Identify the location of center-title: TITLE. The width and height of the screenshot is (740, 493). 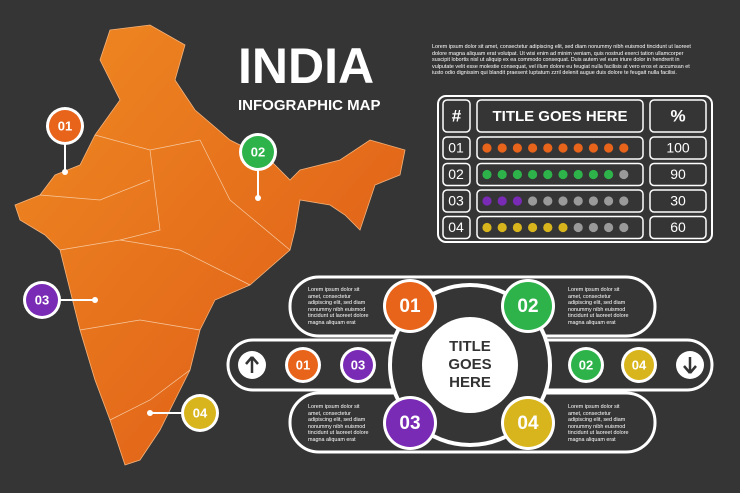
(470, 346).